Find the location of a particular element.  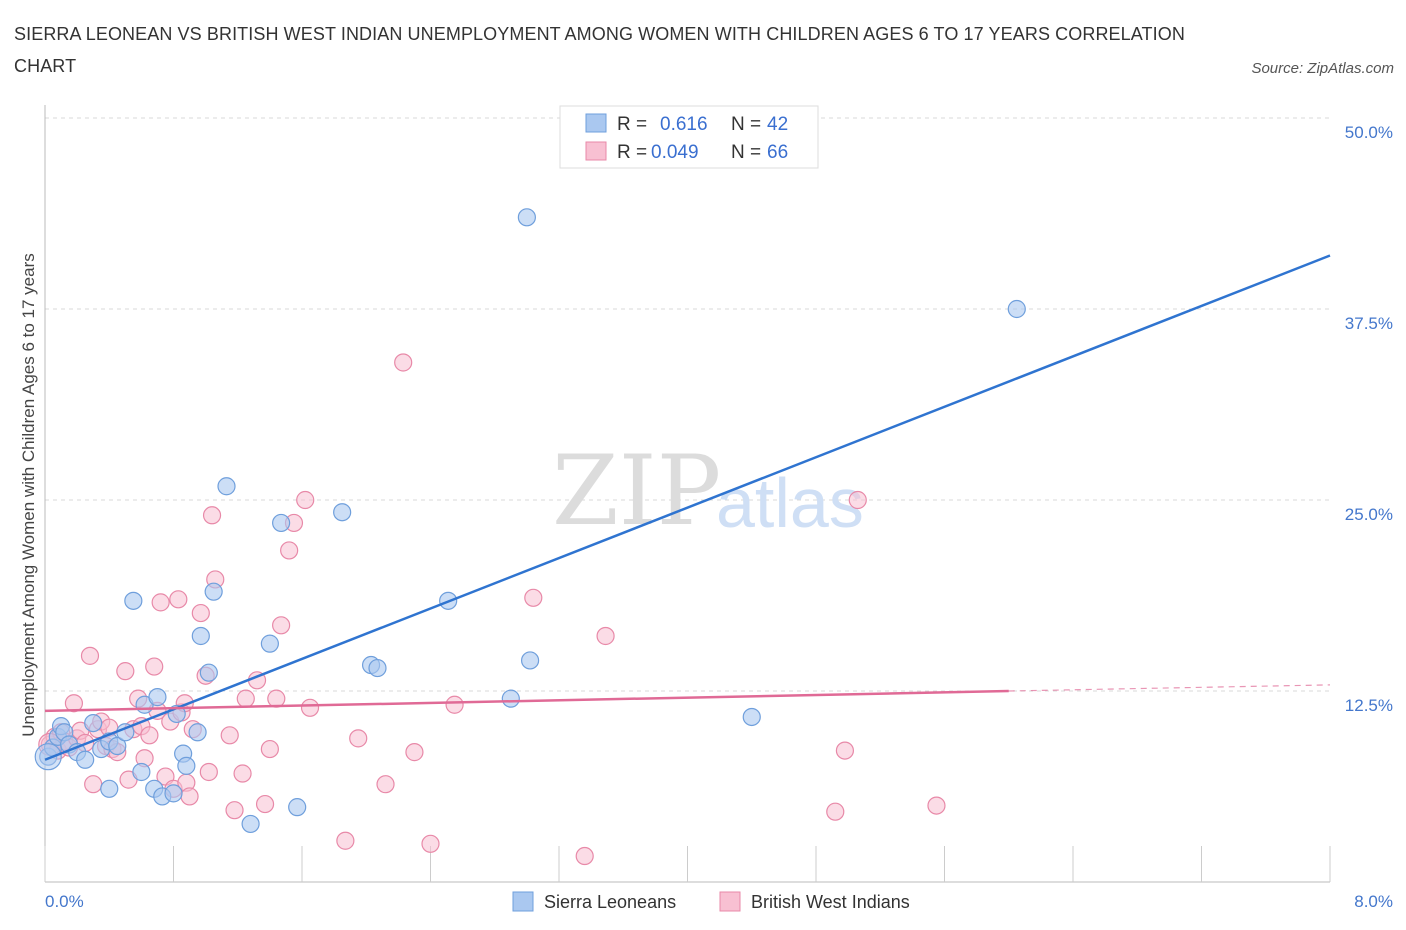

bottom-legend-swatch-pink is located at coordinates (730, 901).